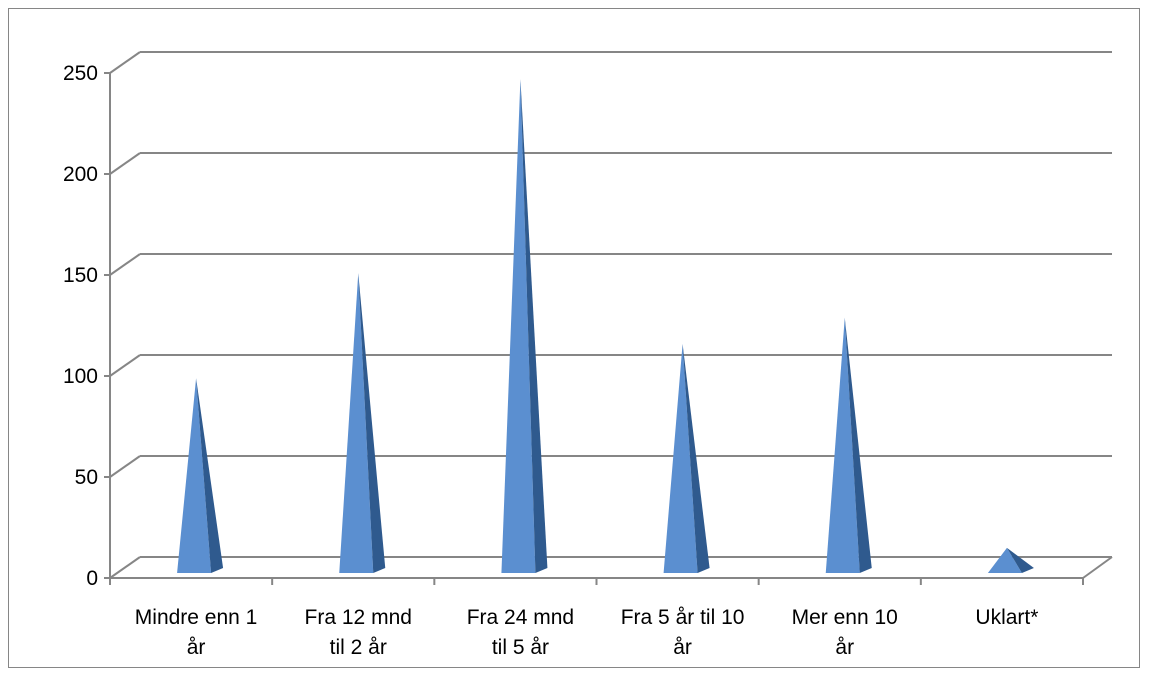 The image size is (1150, 677). What do you see at coordinates (845, 632) in the screenshot?
I see `x-tick-label: Mer enn 10 år` at bounding box center [845, 632].